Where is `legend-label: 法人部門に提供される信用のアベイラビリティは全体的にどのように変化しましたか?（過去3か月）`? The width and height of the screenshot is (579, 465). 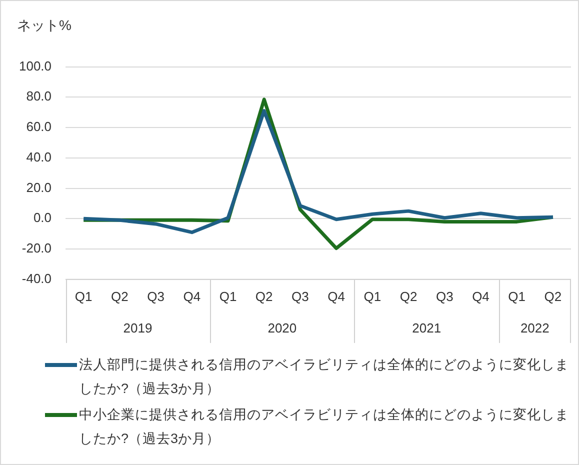
legend-label: 法人部門に提供される信用のアベイラビリティは全体的にどのように変化しましたか?（過去3か月） is located at coordinates (324, 377).